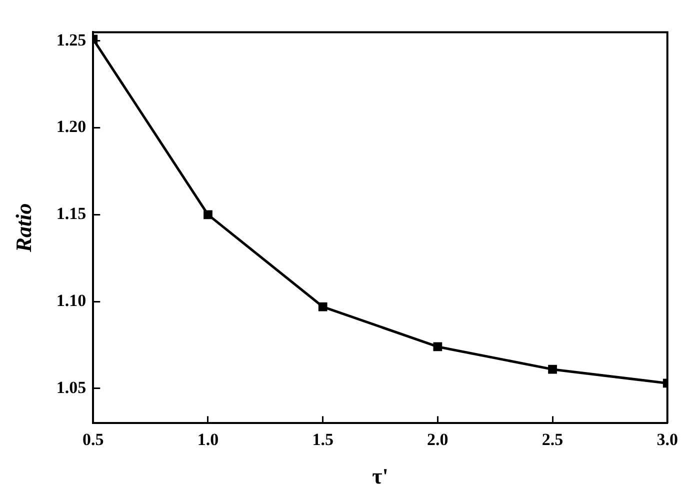  What do you see at coordinates (71, 40) in the screenshot?
I see `y-tick-label: 1.25` at bounding box center [71, 40].